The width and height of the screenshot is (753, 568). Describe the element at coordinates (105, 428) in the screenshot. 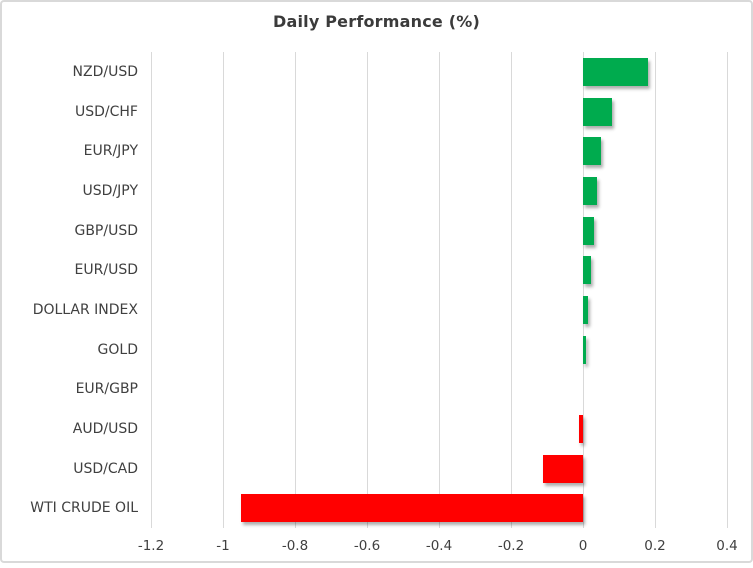

I see `category-label-aud-usd: AUD/USD` at that location.